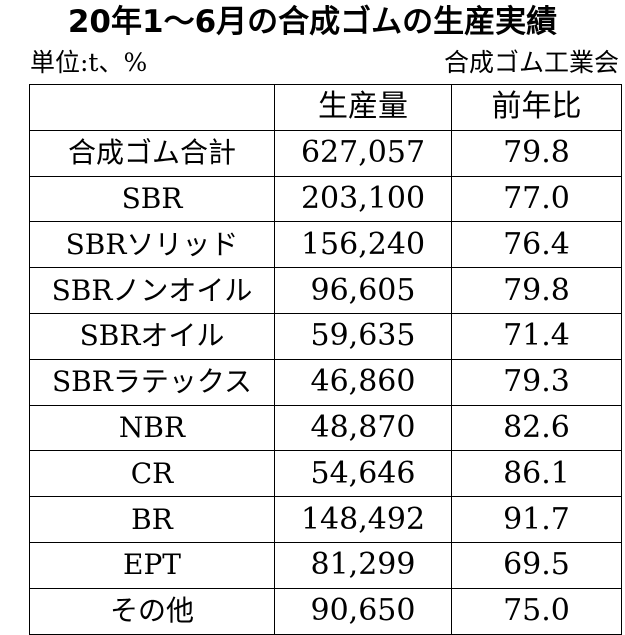  What do you see at coordinates (363, 474) in the screenshot?
I see `production-cell: 54,646` at bounding box center [363, 474].